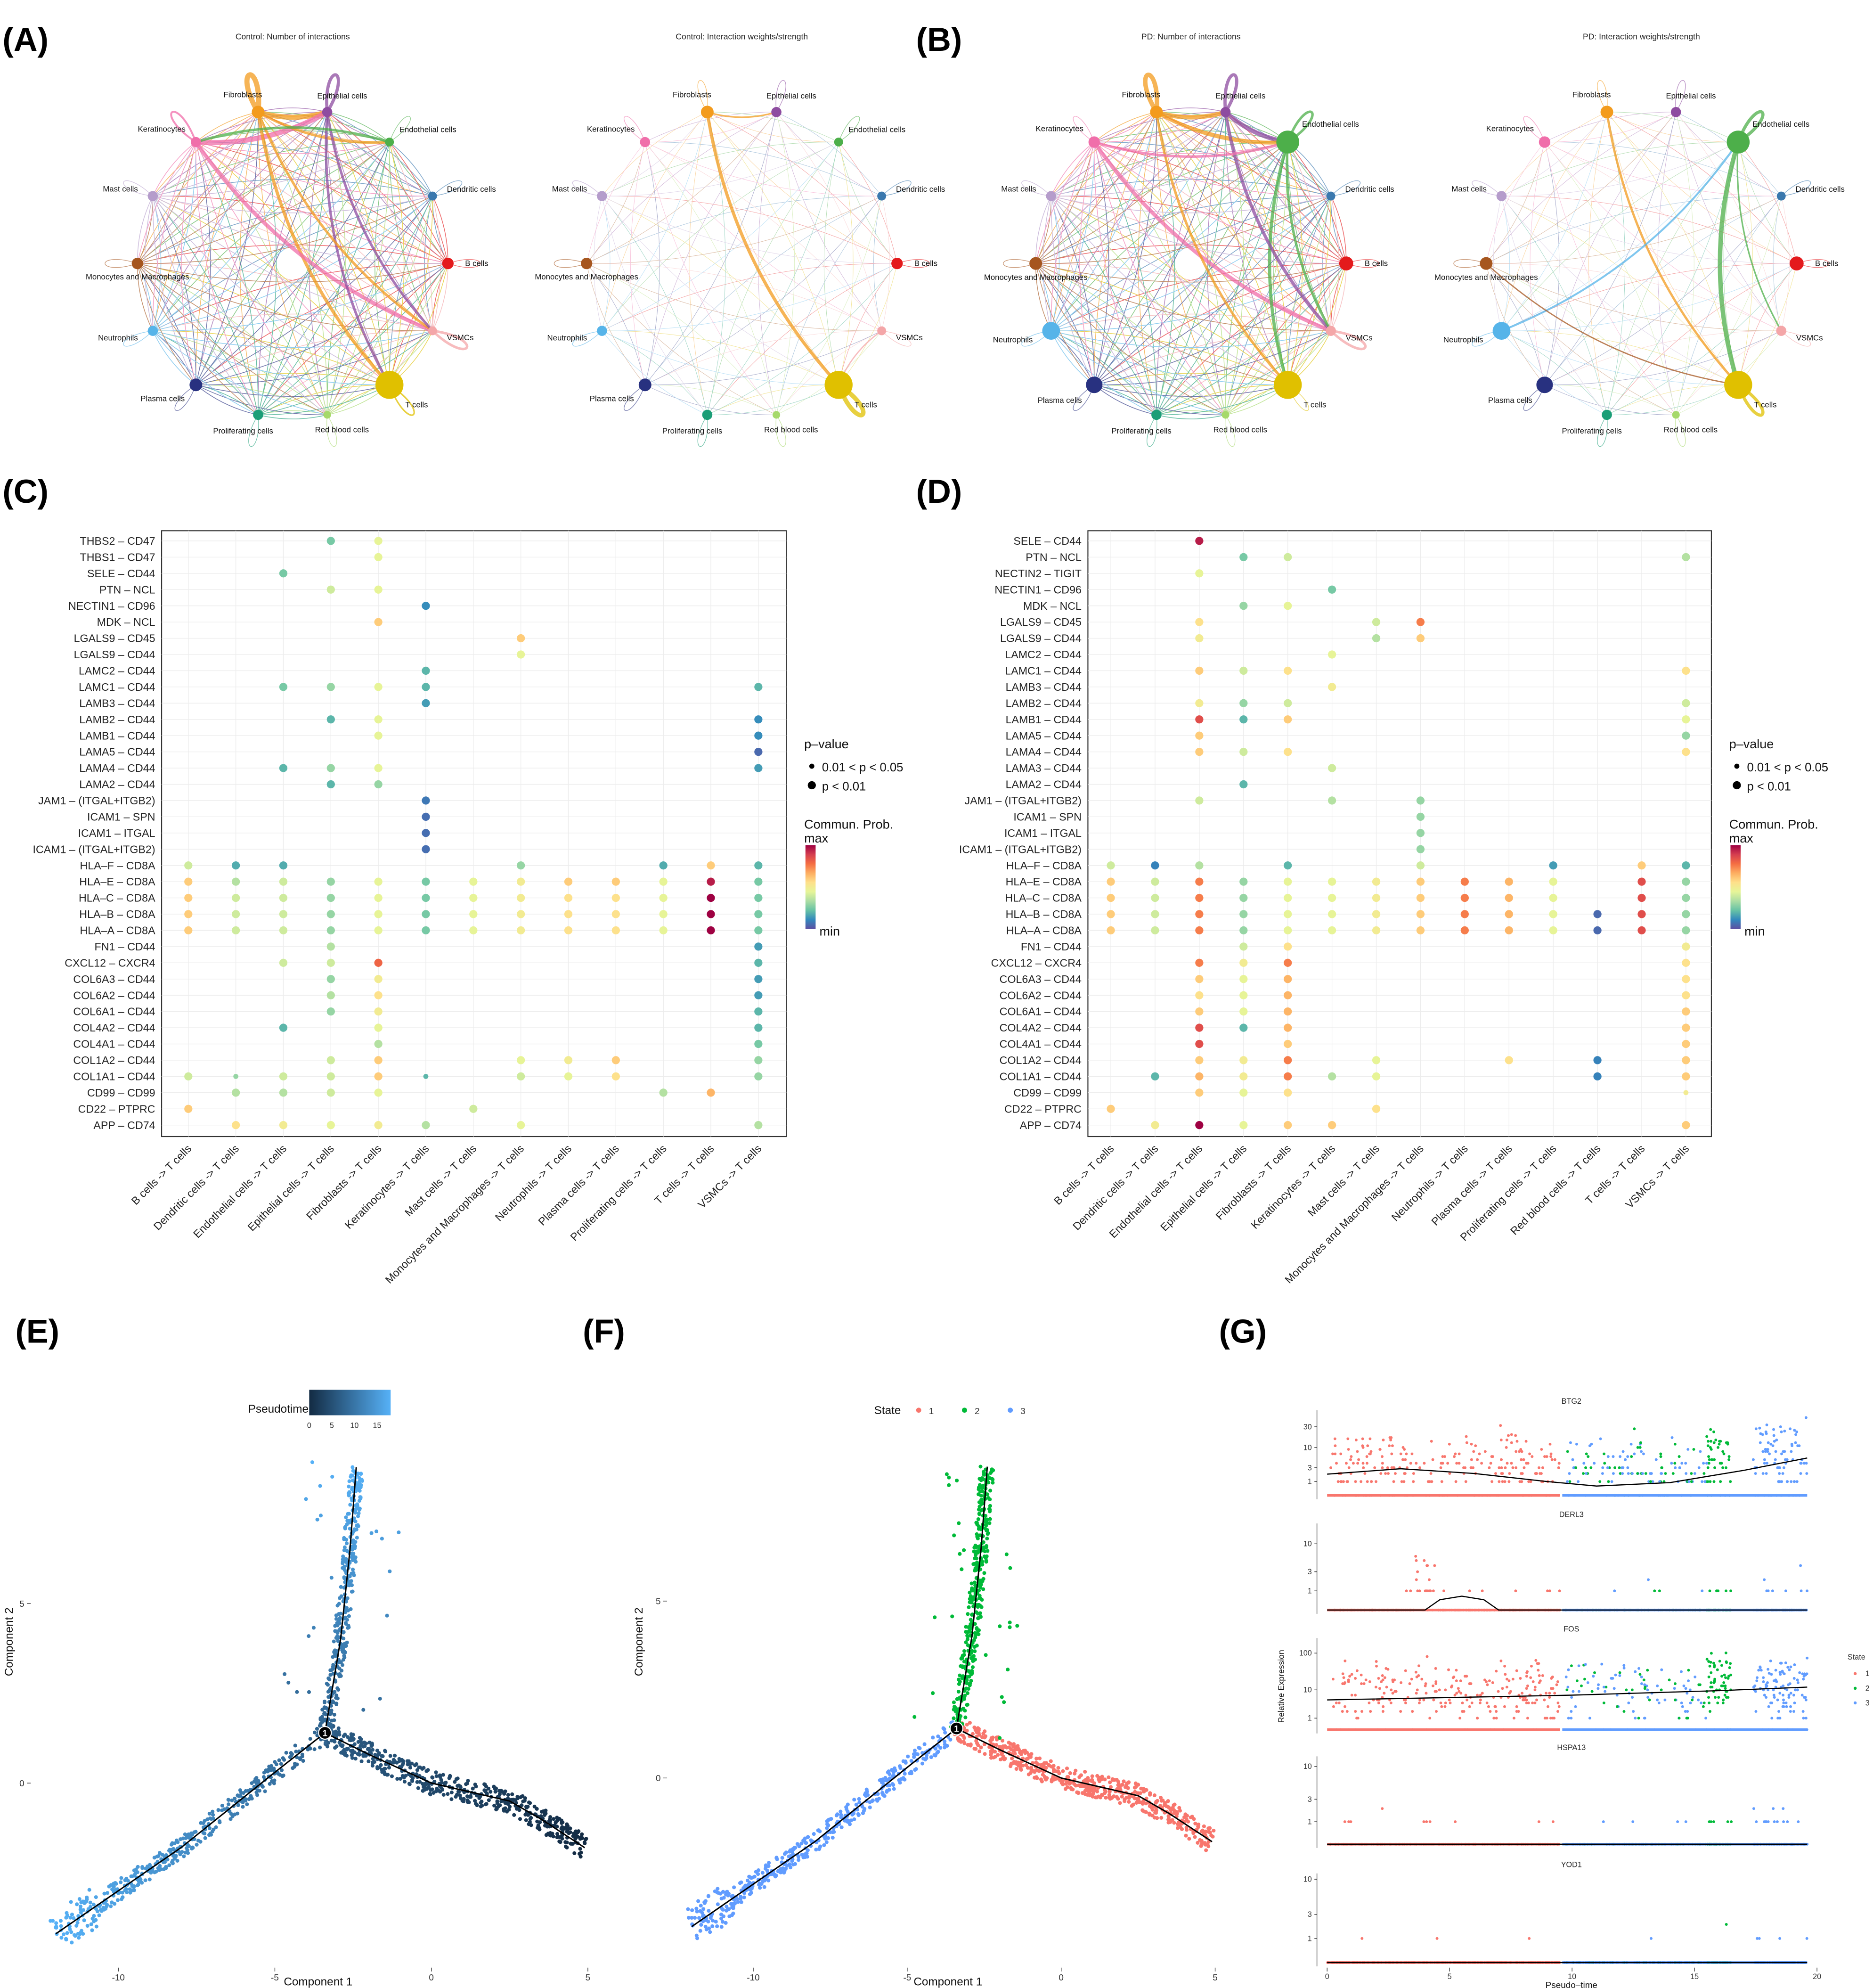 The width and height of the screenshot is (1873, 1988). I want to click on node-endothelial-cells, so click(389, 142).